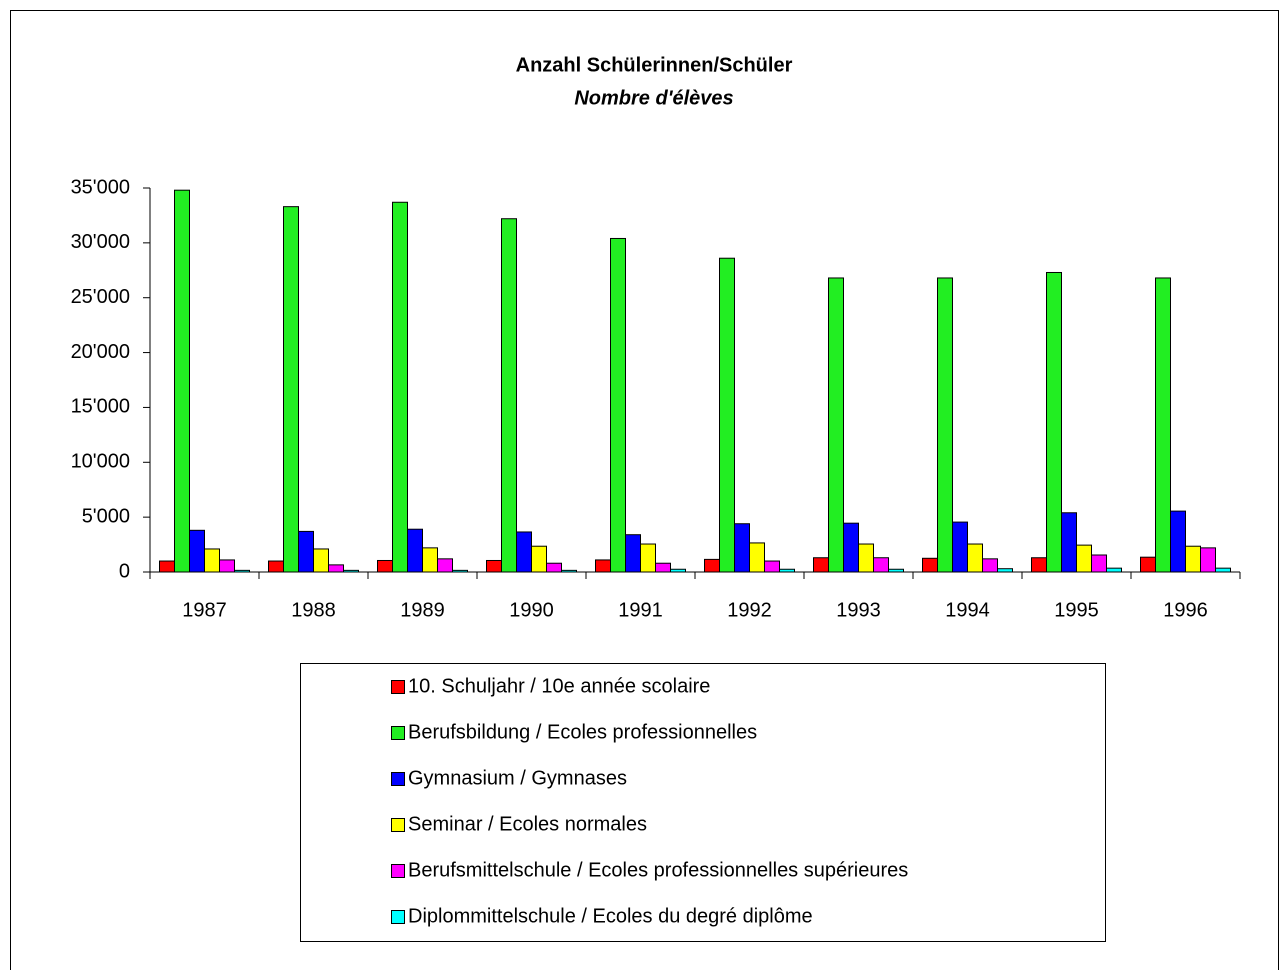  What do you see at coordinates (527, 824) in the screenshot?
I see `legend-label: Seminar / Ecoles normales` at bounding box center [527, 824].